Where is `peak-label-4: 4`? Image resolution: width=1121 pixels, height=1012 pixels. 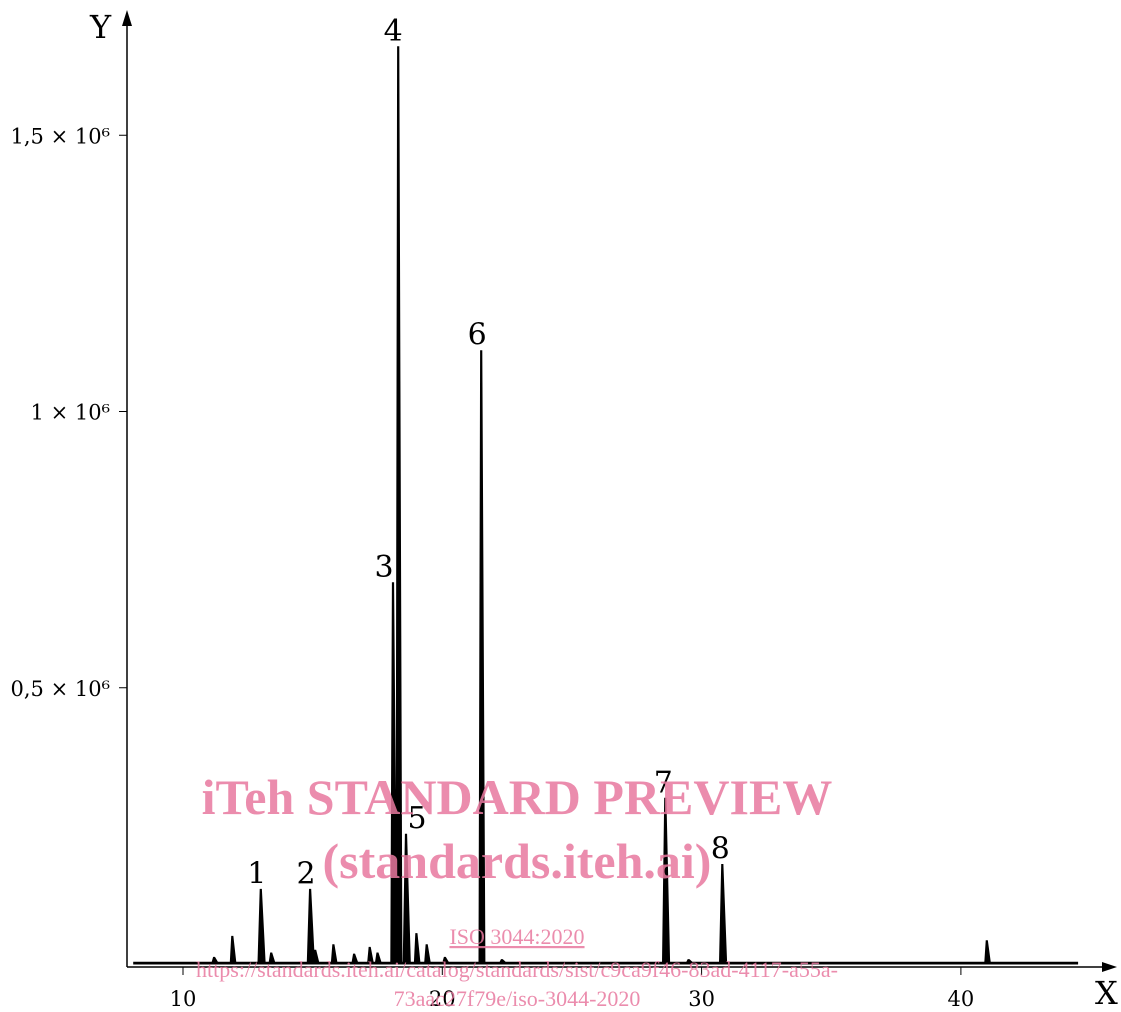
peak-label-4: 4 is located at coordinates (393, 31).